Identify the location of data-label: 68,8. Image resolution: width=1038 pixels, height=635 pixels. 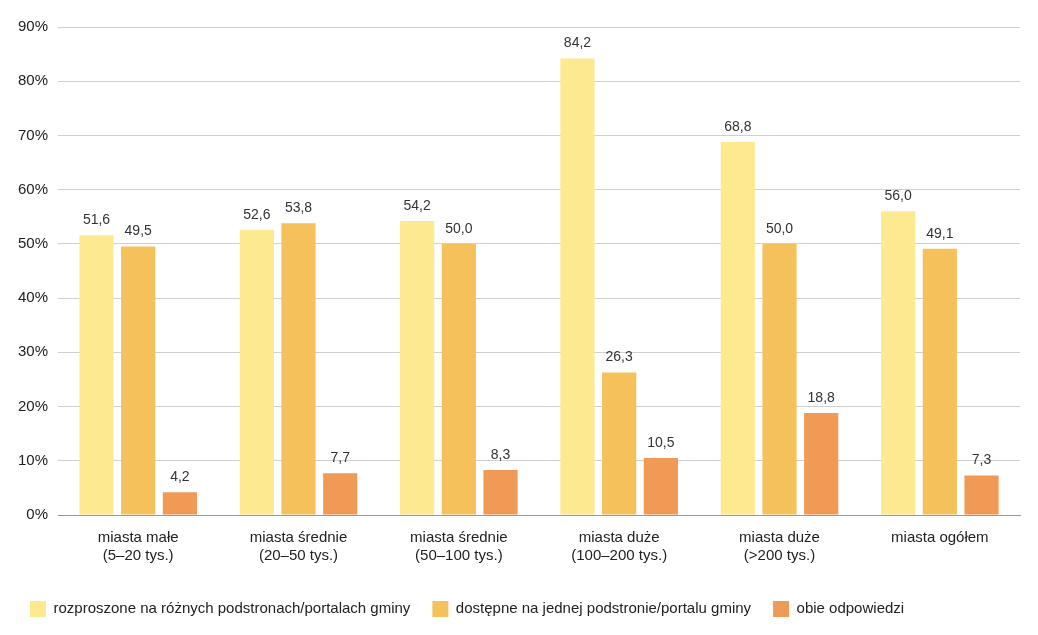
(738, 125).